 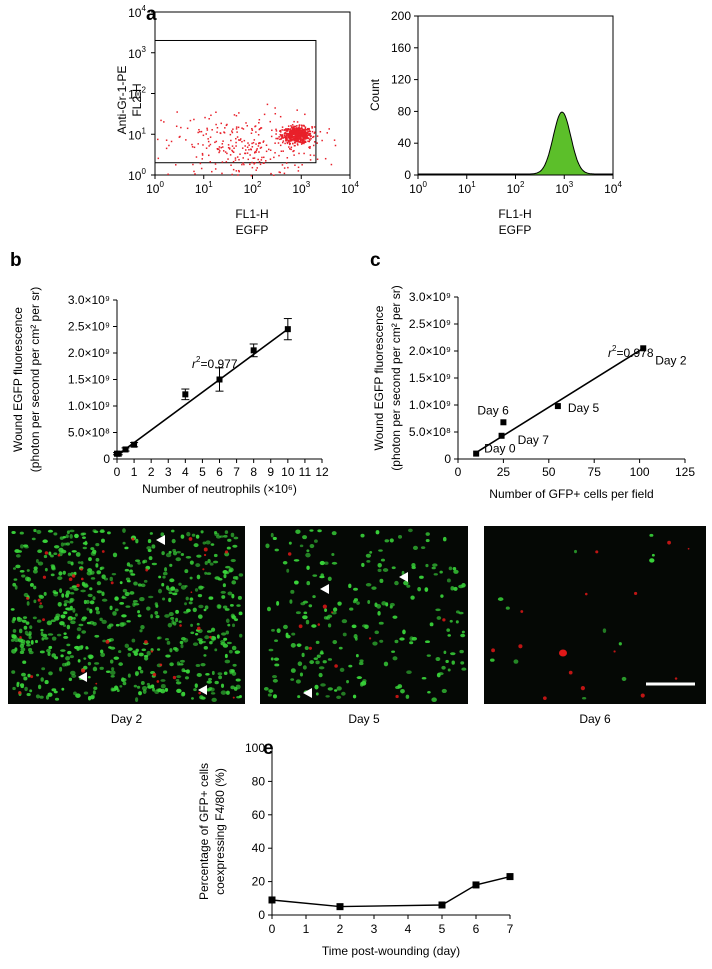 What do you see at coordinates (534, 440) in the screenshot?
I see `point-label: Day 7` at bounding box center [534, 440].